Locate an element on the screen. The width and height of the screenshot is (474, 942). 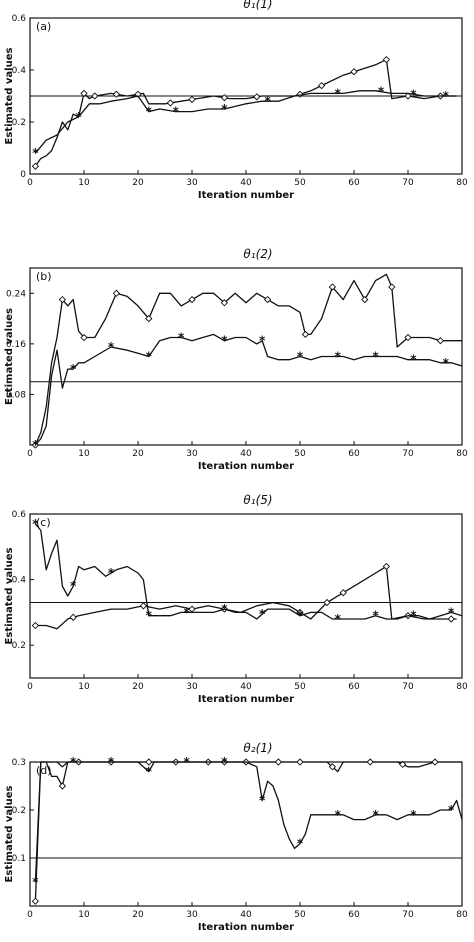
series-star: * * * * * * * * * * * * is located at coordinates (247, 822).